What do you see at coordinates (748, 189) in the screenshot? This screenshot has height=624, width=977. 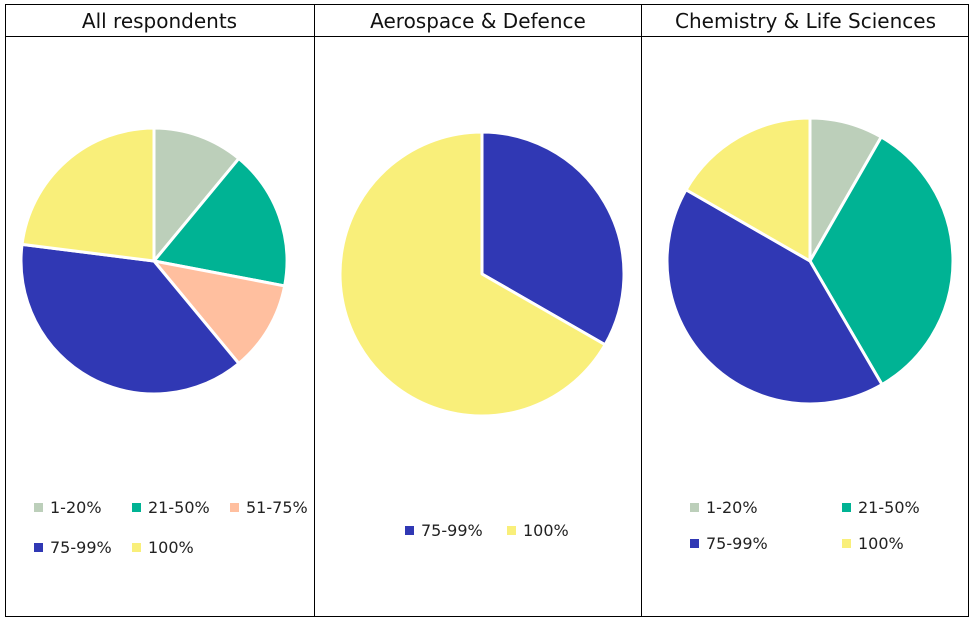 I see `pie-3-slice-100pct` at bounding box center [748, 189].